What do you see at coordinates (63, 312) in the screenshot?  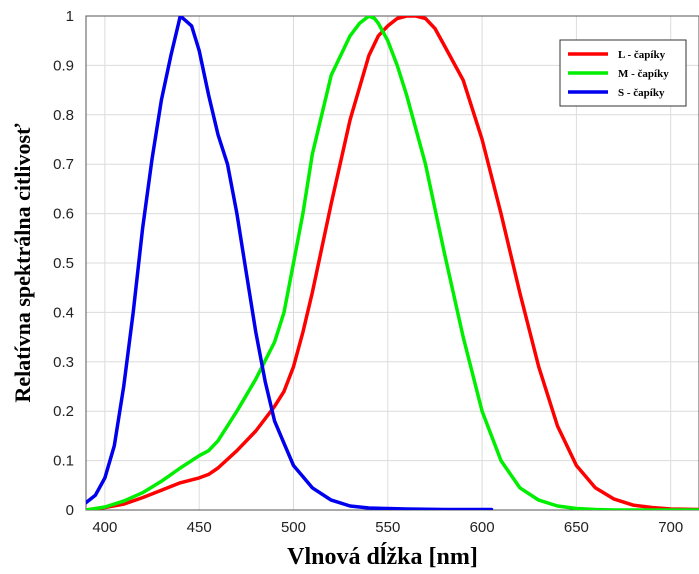 I see `y-tick-label: 0.4` at bounding box center [63, 312].